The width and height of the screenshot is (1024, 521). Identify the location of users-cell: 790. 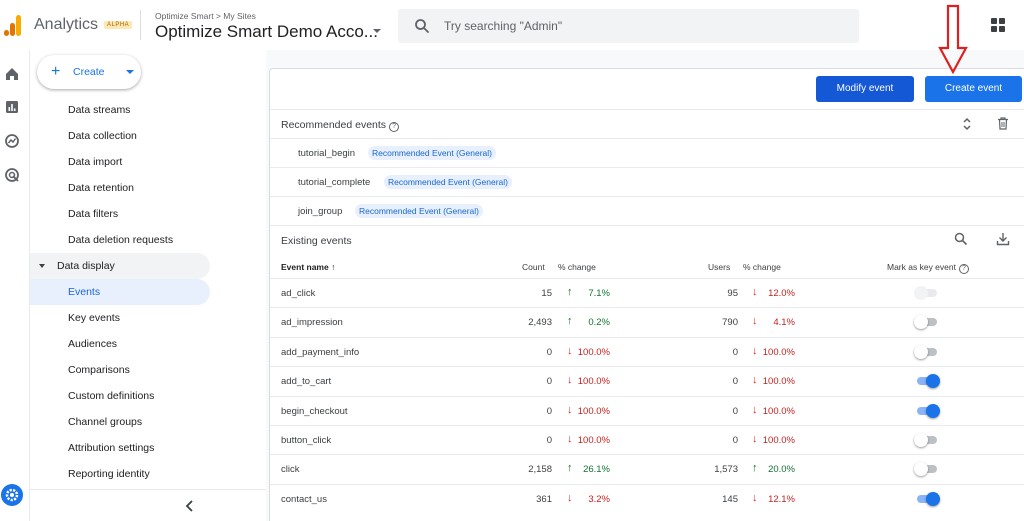
(730, 322).